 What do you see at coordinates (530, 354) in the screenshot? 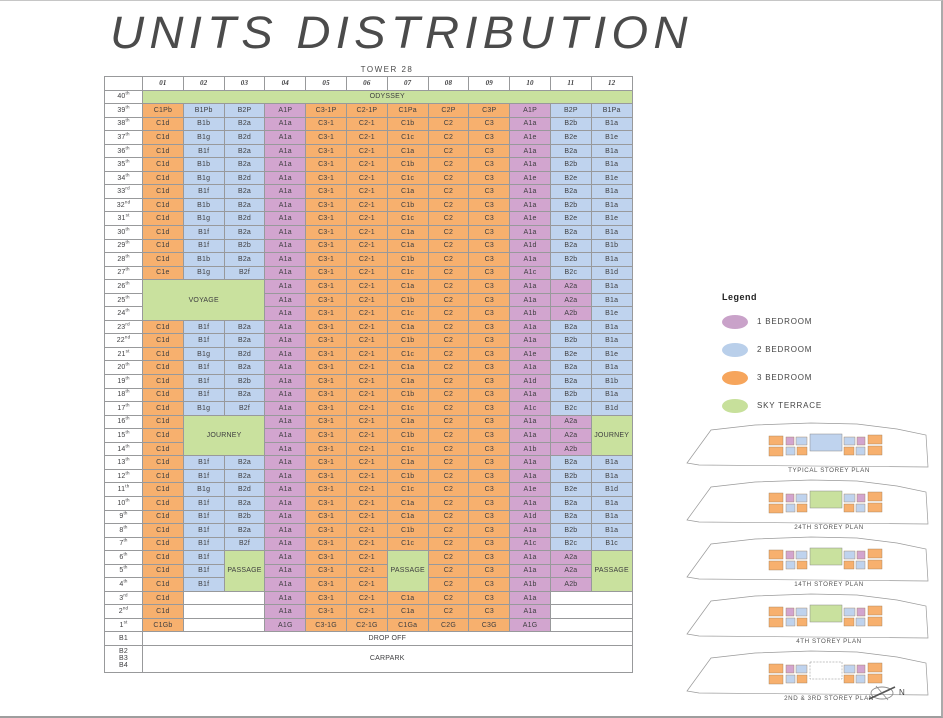
I see `unit-cell: A1e` at bounding box center [530, 354].